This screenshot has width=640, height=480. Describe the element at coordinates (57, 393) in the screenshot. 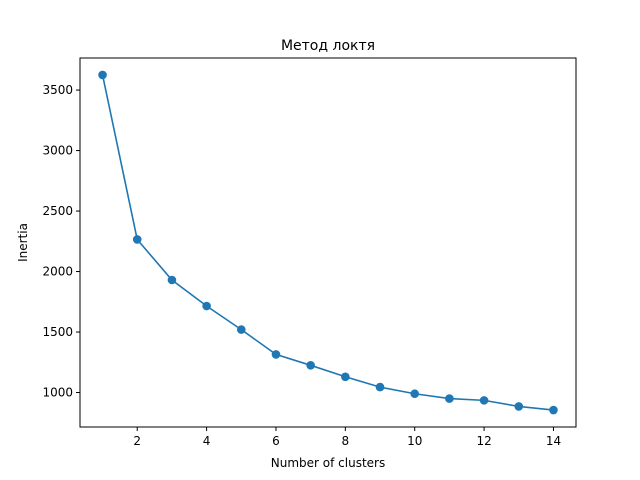

I see `y-tick-label: 1000` at that location.